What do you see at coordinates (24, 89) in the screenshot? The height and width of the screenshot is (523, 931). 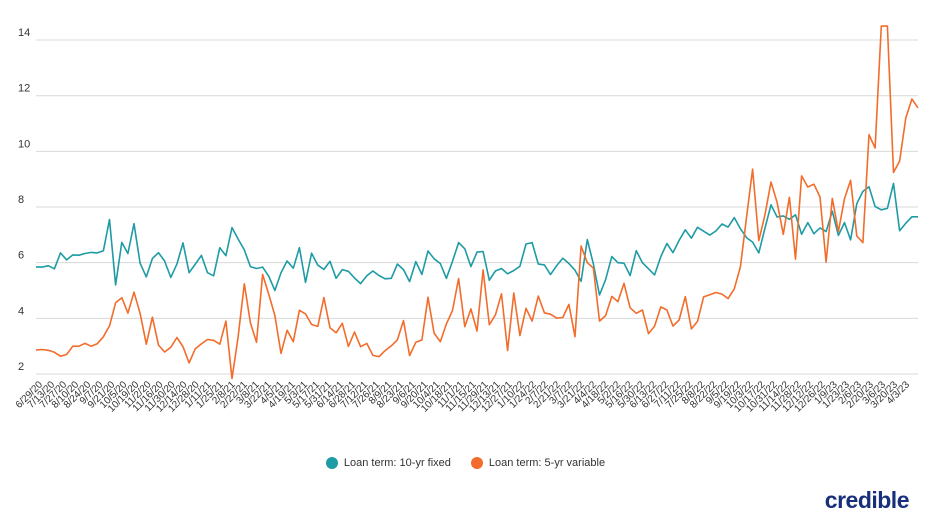 I see `y-tick-label: 12` at bounding box center [24, 89].